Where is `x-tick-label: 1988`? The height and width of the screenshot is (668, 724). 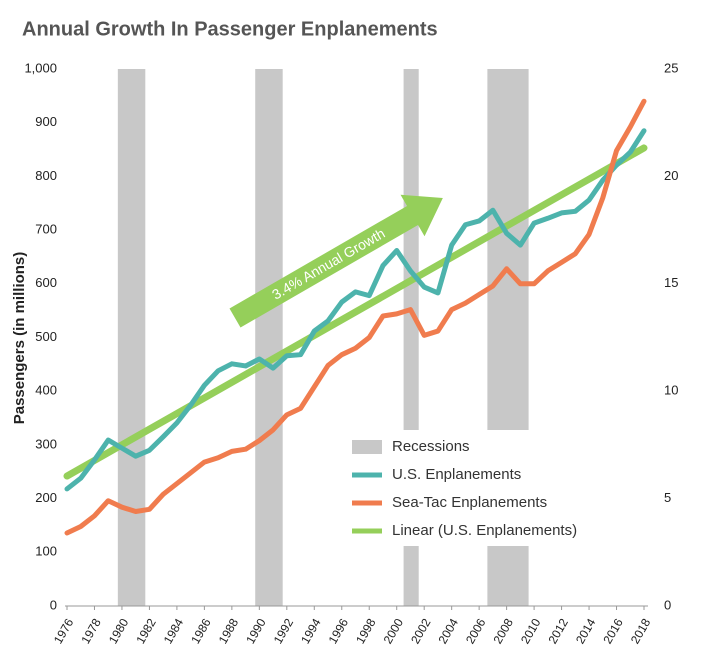
x-tick-label: 1988 is located at coordinates (229, 631).